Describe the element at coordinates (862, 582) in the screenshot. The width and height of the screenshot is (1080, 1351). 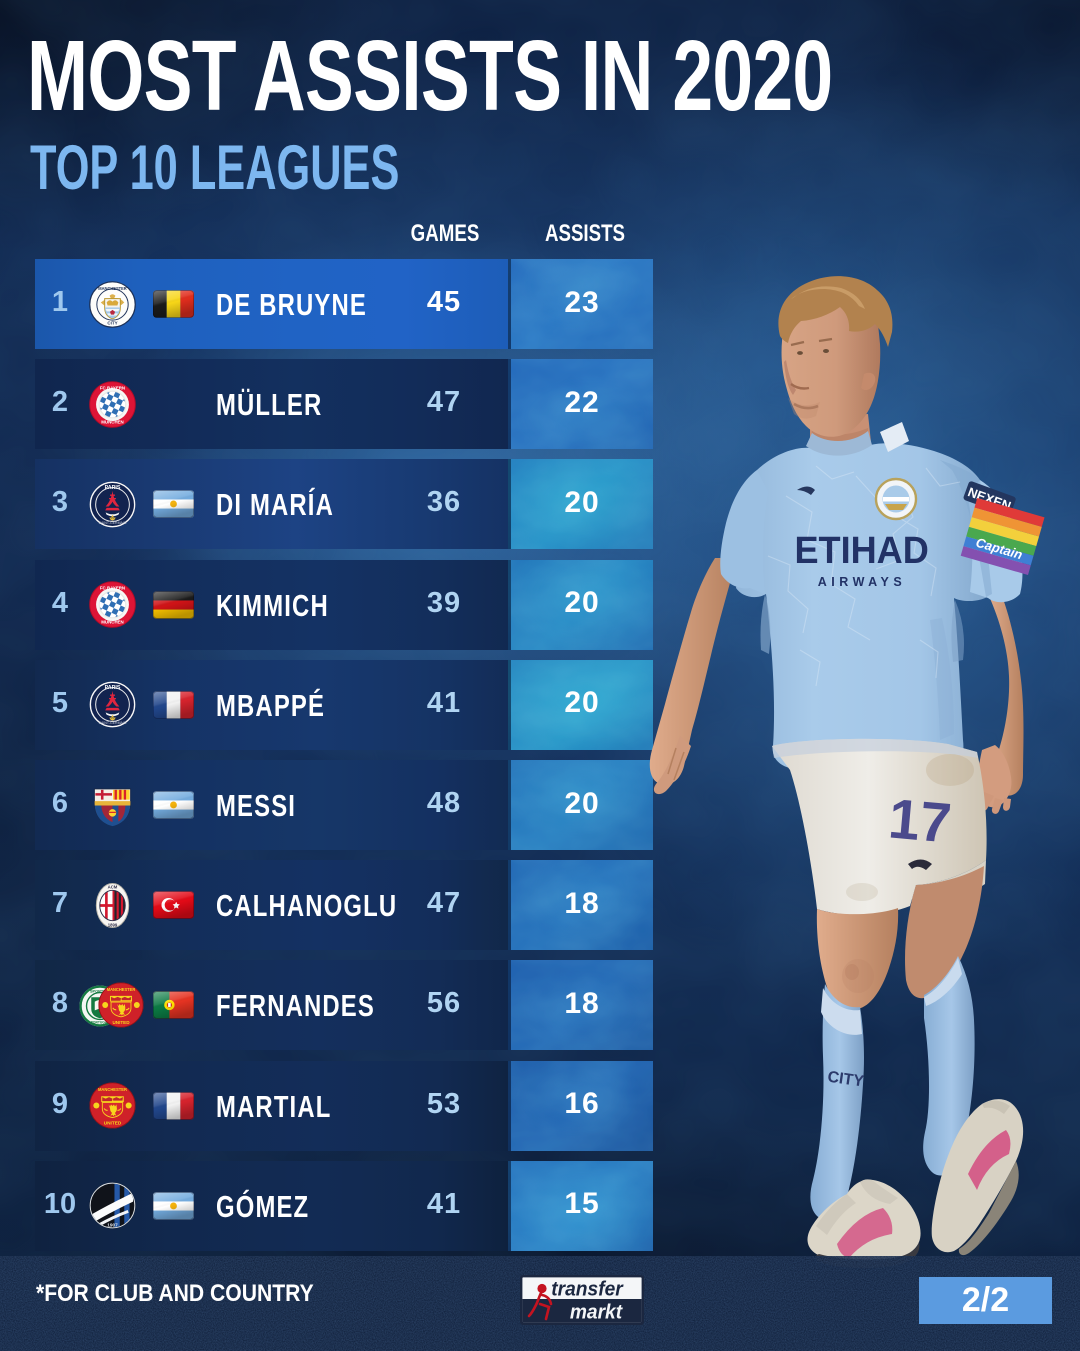
I see `svg-text: AIRWAYS` at that location.